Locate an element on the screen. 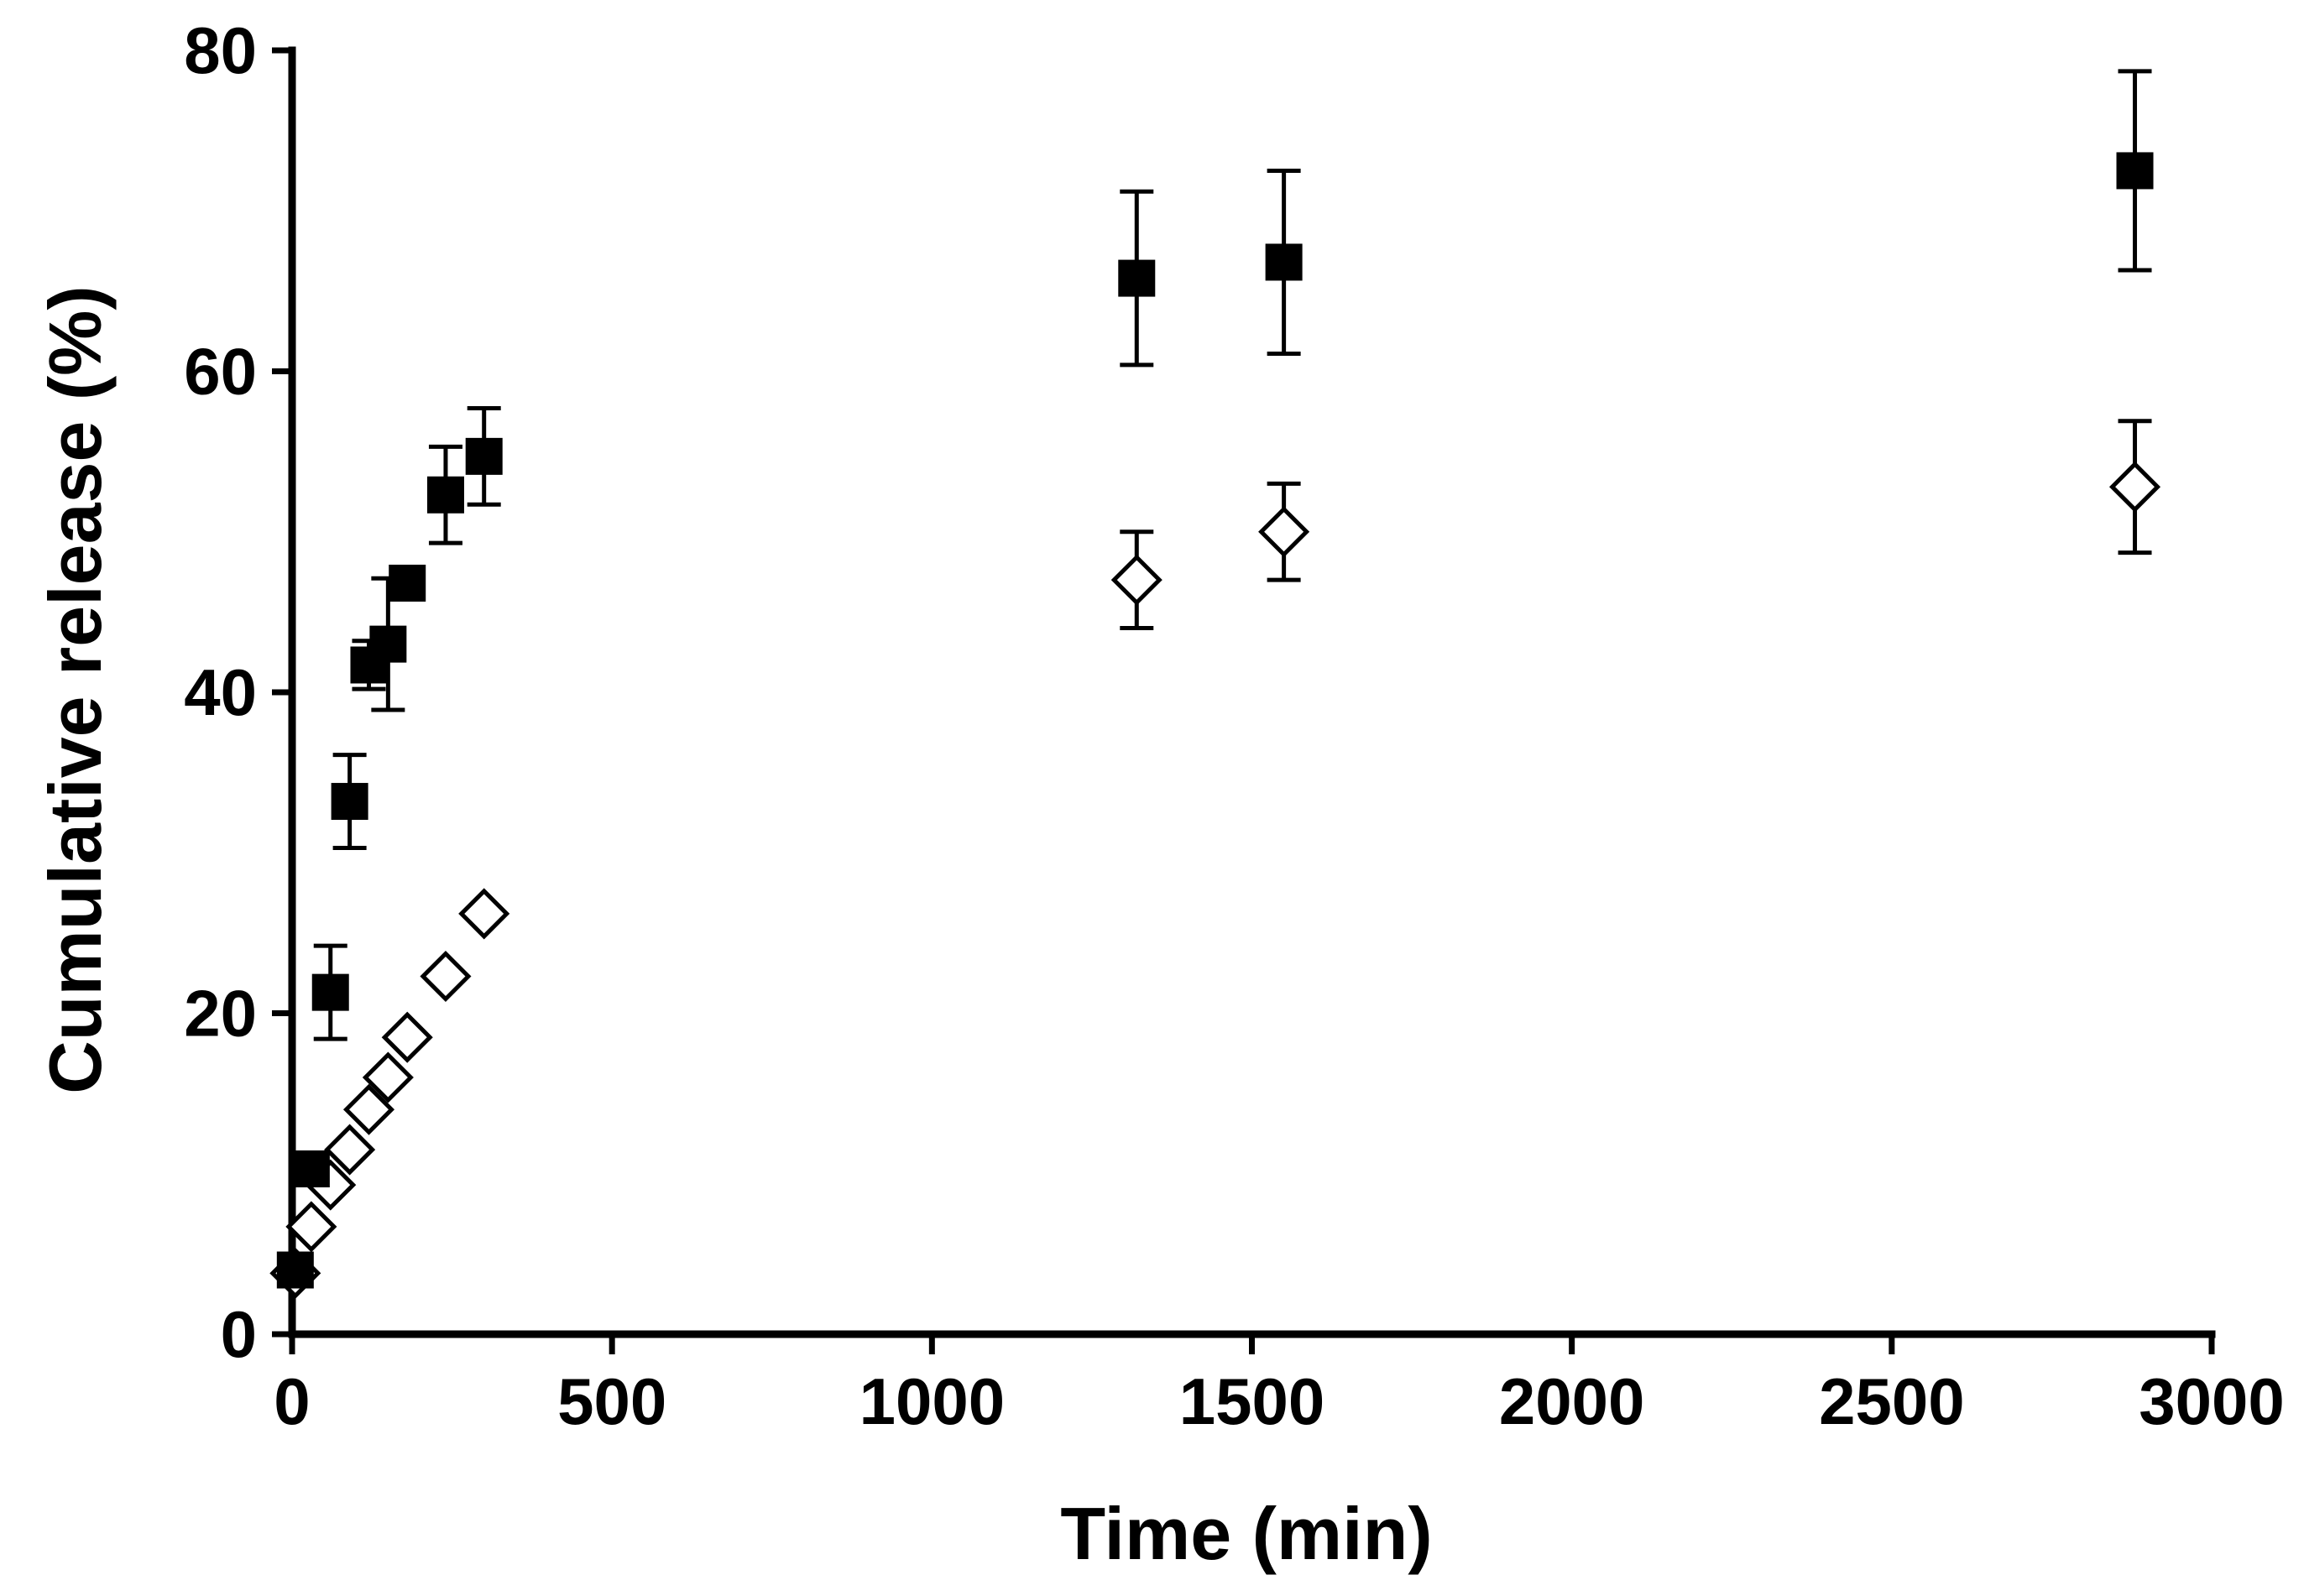 The image size is (2304, 1596). x-tick-label: 1000 is located at coordinates (932, 1401).